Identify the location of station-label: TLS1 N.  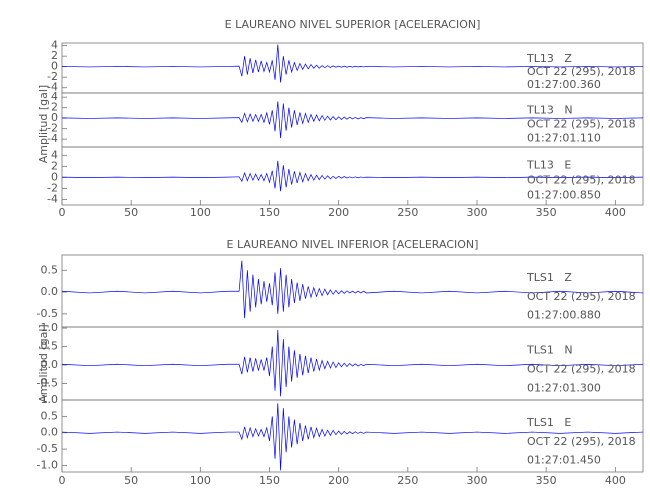
(549, 349).